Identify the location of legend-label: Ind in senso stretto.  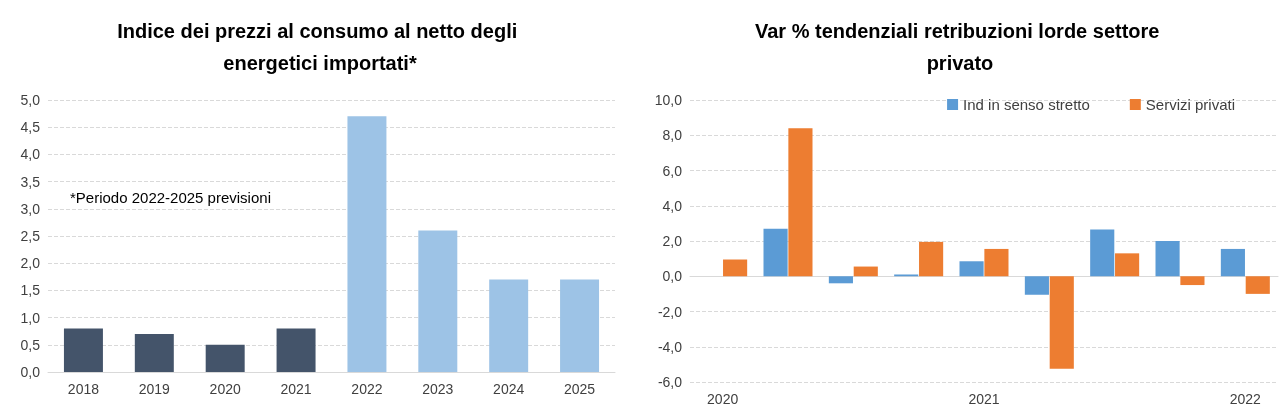
(1026, 104).